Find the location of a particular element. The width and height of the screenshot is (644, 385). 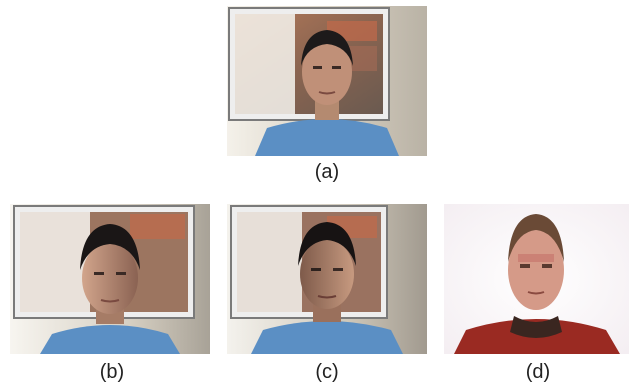

man-photo-relit-right is located at coordinates (327, 279).